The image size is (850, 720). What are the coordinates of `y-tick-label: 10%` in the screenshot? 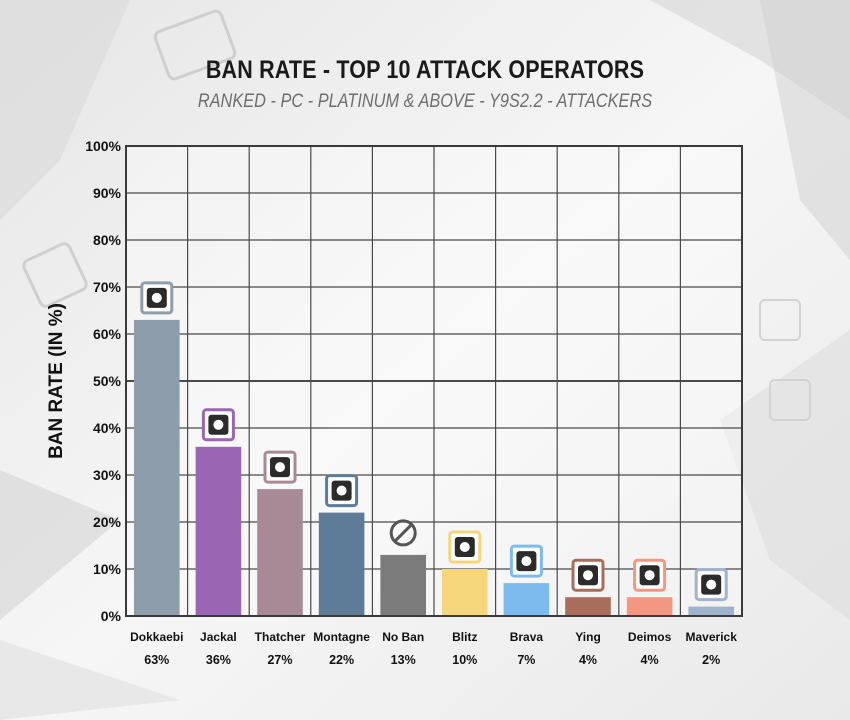 It's located at (107, 569).